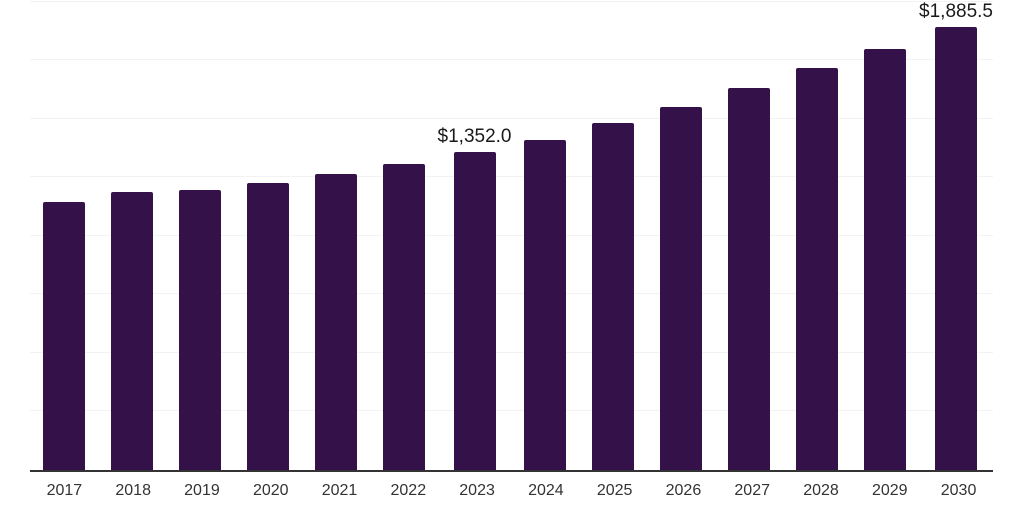 Image resolution: width=1024 pixels, height=512 pixels. What do you see at coordinates (474, 136) in the screenshot?
I see `bar-value-label: $1,352.0` at bounding box center [474, 136].